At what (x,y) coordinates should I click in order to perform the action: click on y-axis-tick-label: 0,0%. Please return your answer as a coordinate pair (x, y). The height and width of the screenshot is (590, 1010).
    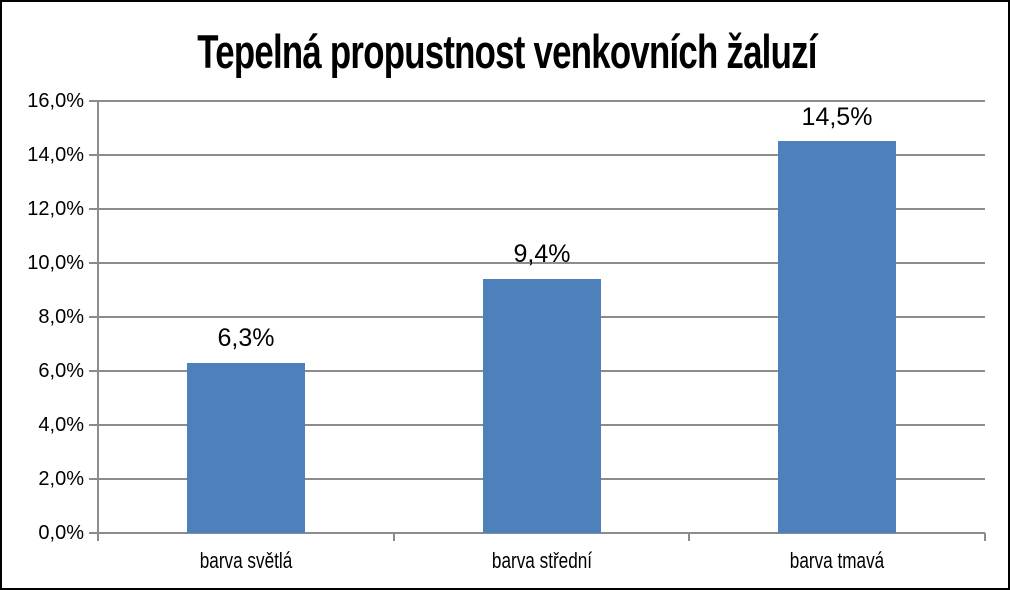
    Looking at the image, I should click on (61, 533).